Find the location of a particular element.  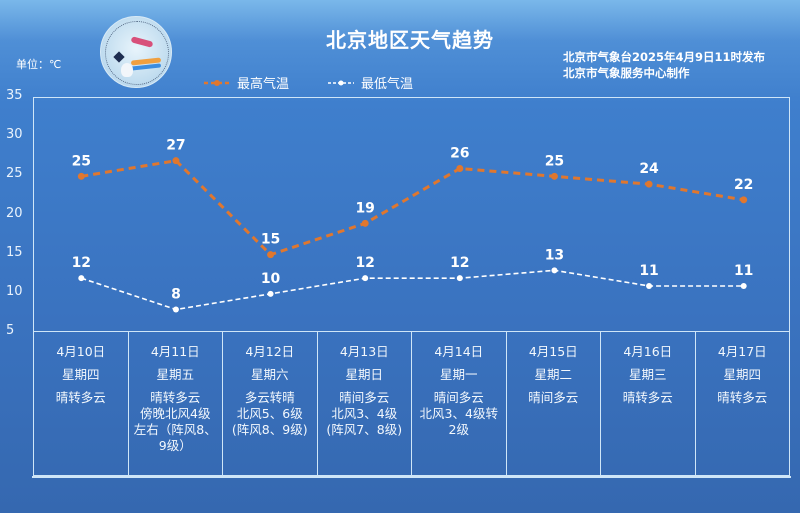

legend-low-temp: 最低气温 is located at coordinates (370, 82).